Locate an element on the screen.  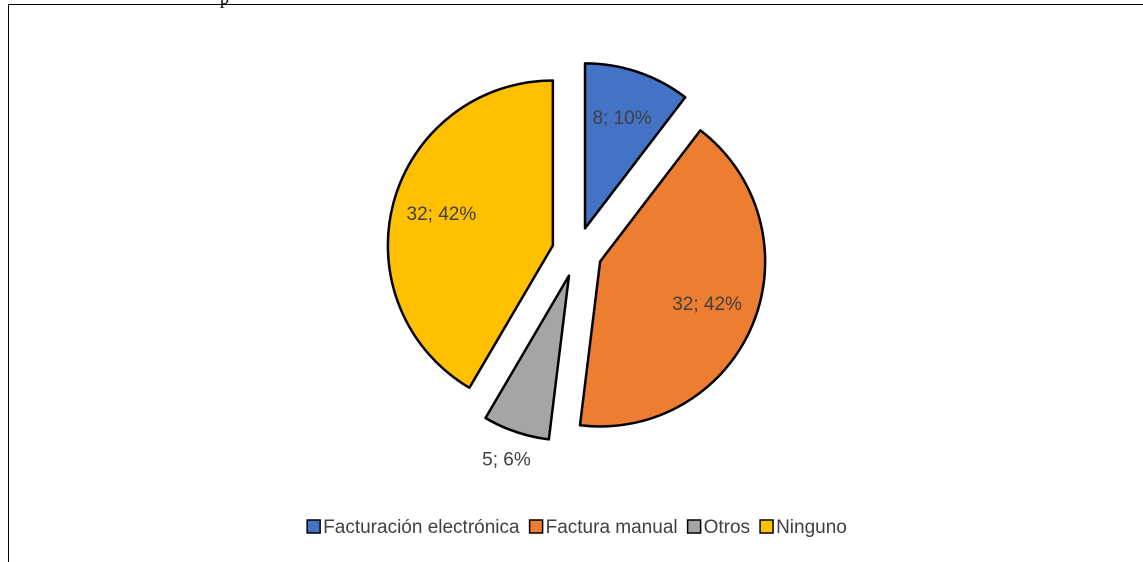
legend-label: Facturación electrónica is located at coordinates (421, 527).